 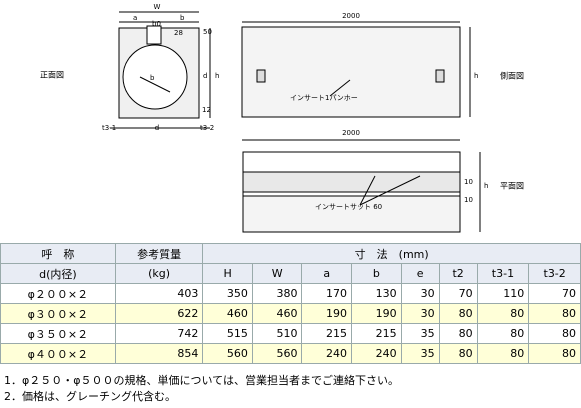 What do you see at coordinates (159, 353) in the screenshot?
I see `table-cell: 854` at bounding box center [159, 353].